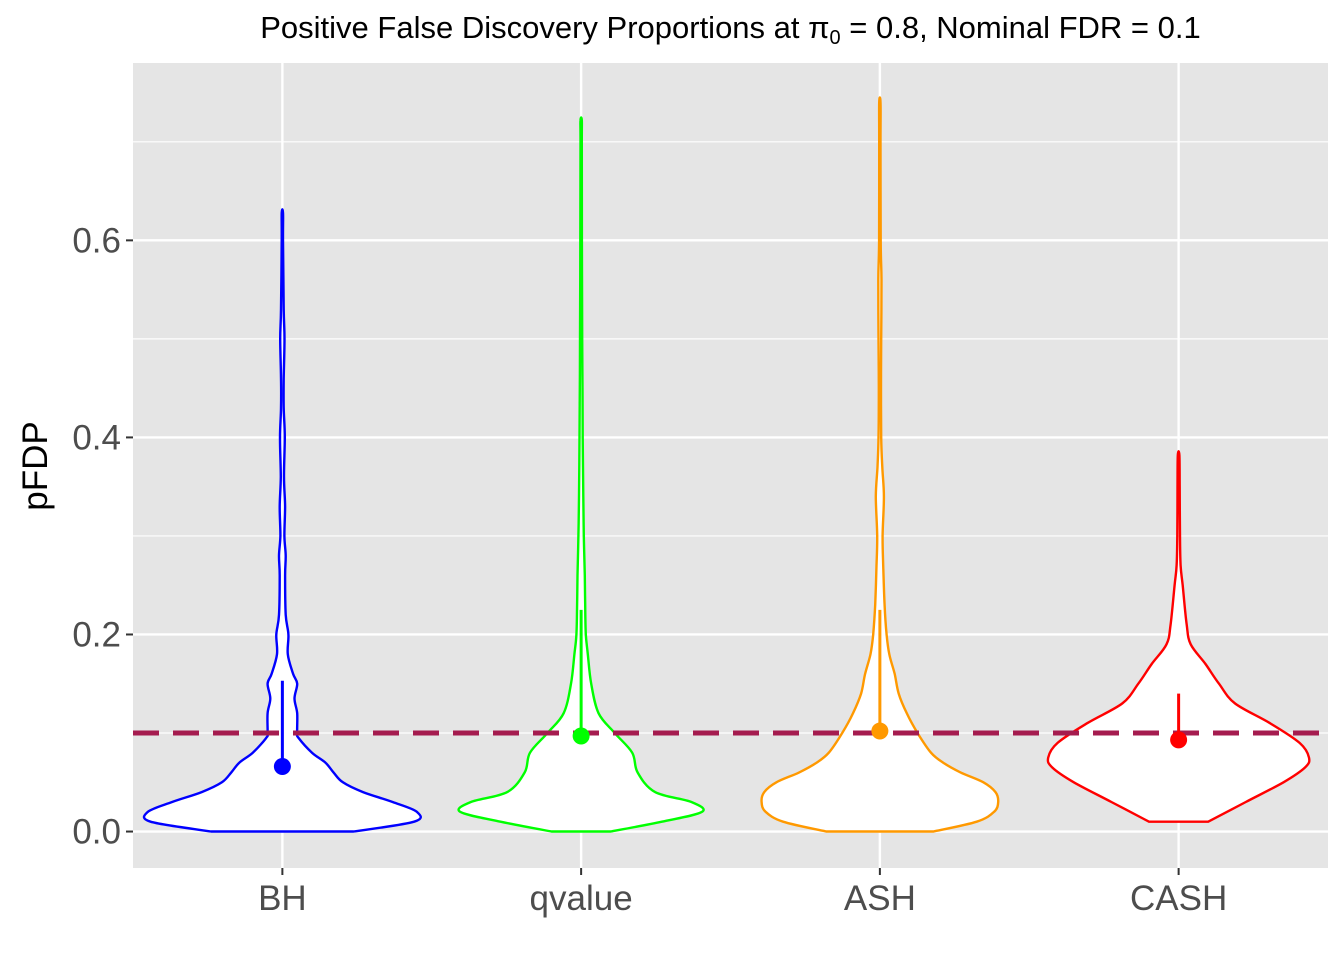 The image size is (1344, 960). What do you see at coordinates (1178, 898) in the screenshot?
I see `x-tick-label: CASH` at bounding box center [1178, 898].